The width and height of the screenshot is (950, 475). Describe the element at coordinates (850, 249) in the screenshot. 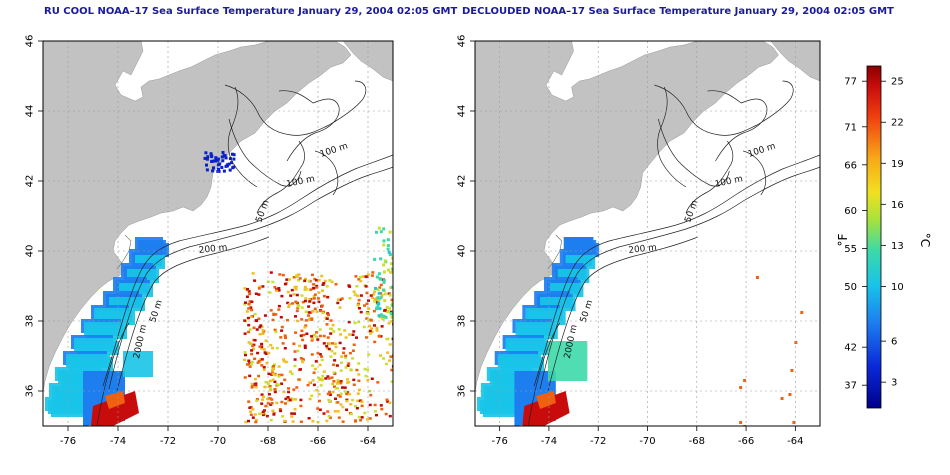

I see `fahrenheit-tick-label: 55` at that location.